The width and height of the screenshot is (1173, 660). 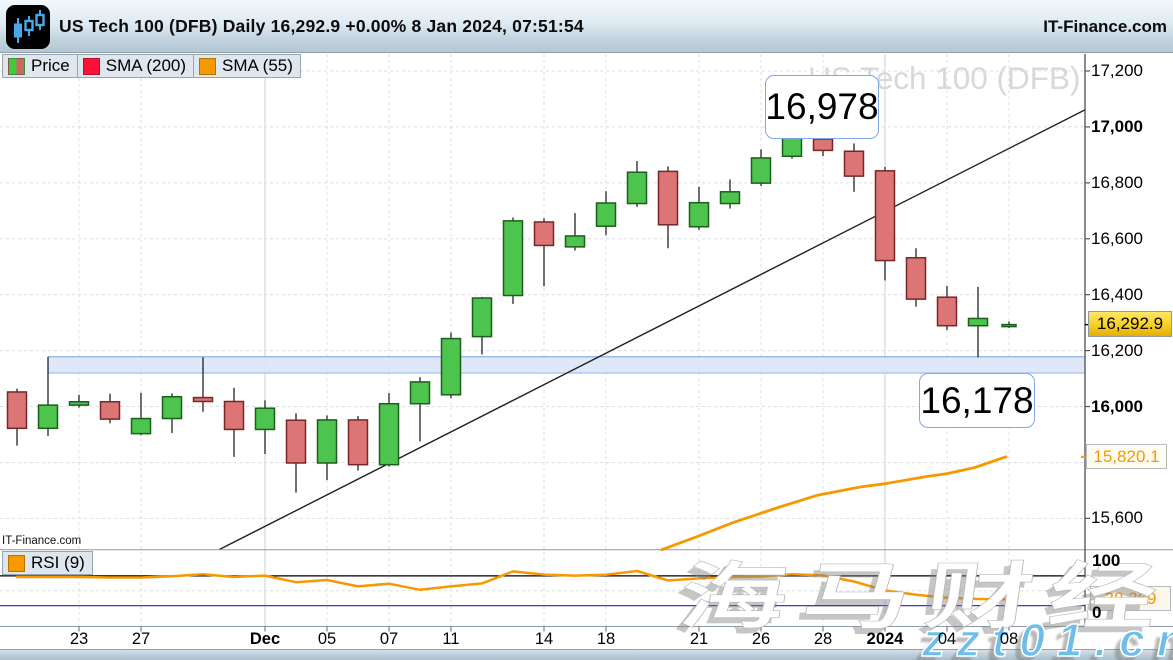 I want to click on cn-site-watermark: zzt01.cn, so click(x=1047, y=636).